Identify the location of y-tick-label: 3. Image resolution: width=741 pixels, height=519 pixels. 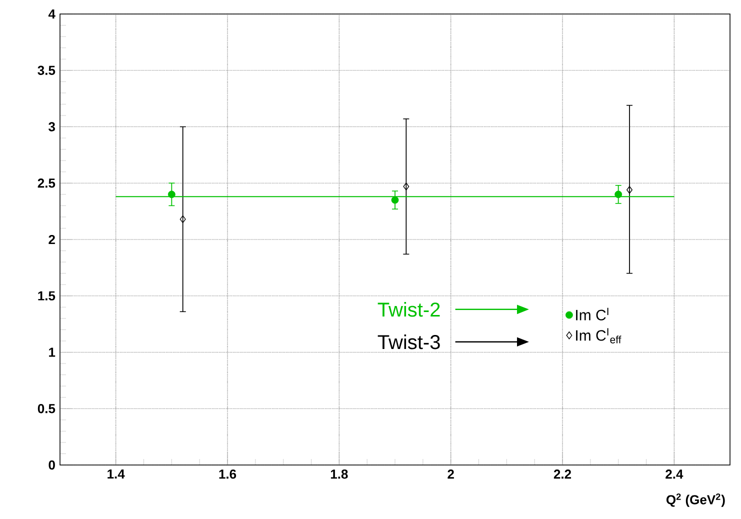
(52, 127).